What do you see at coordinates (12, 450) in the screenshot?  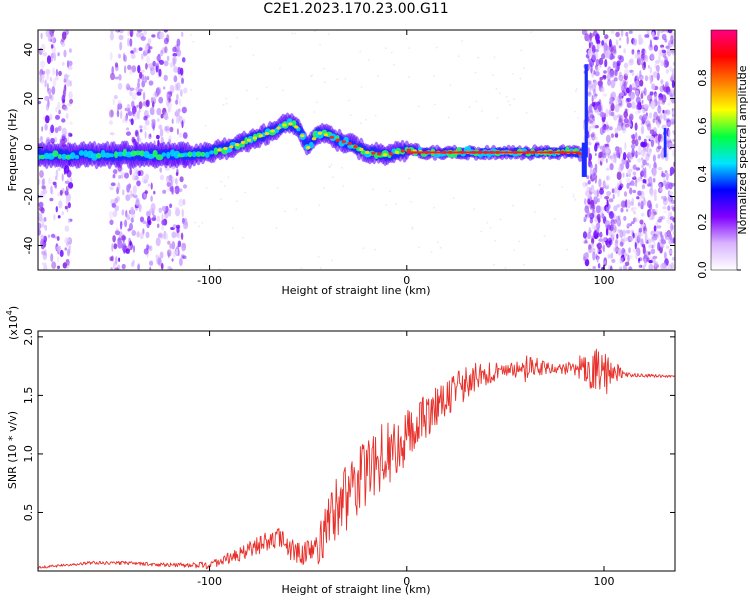 I see `snr-y-axis-label: SNR (10 * v/v)` at bounding box center [12, 450].